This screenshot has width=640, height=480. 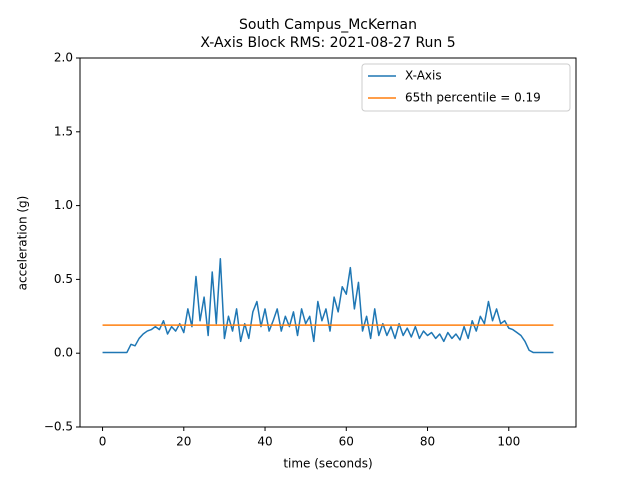 What do you see at coordinates (58, 427) in the screenshot?
I see `y-tick-label: −0.5` at bounding box center [58, 427].